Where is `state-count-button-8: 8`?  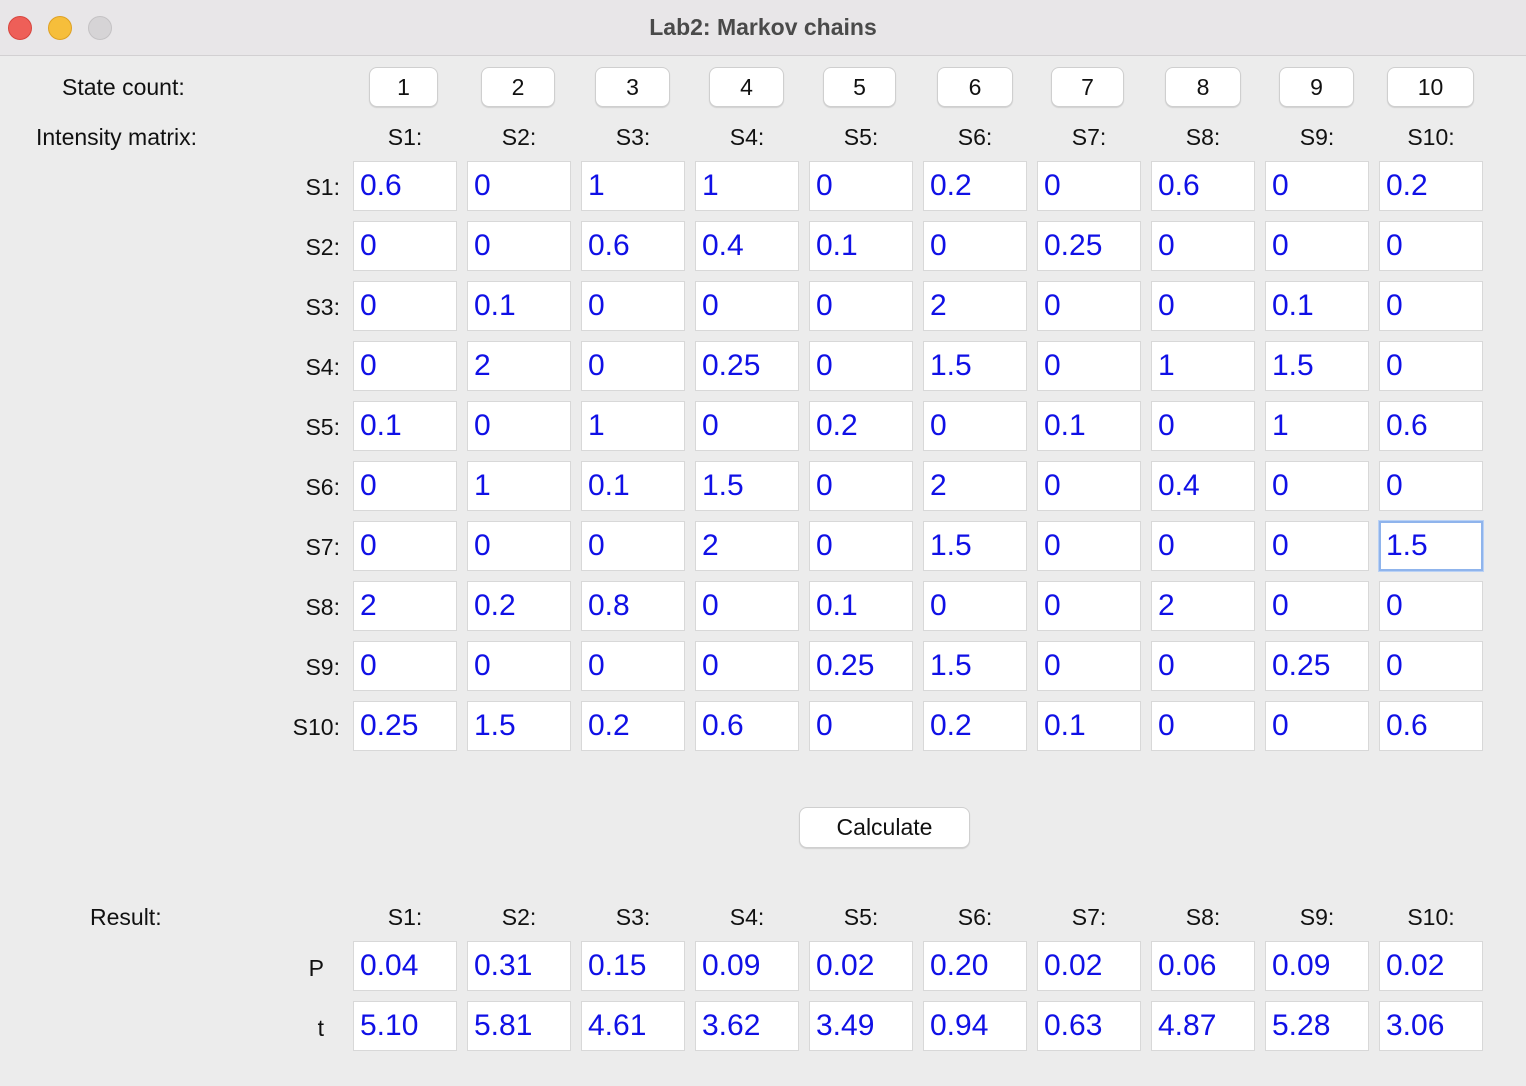 state-count-button-8: 8 is located at coordinates (1203, 87).